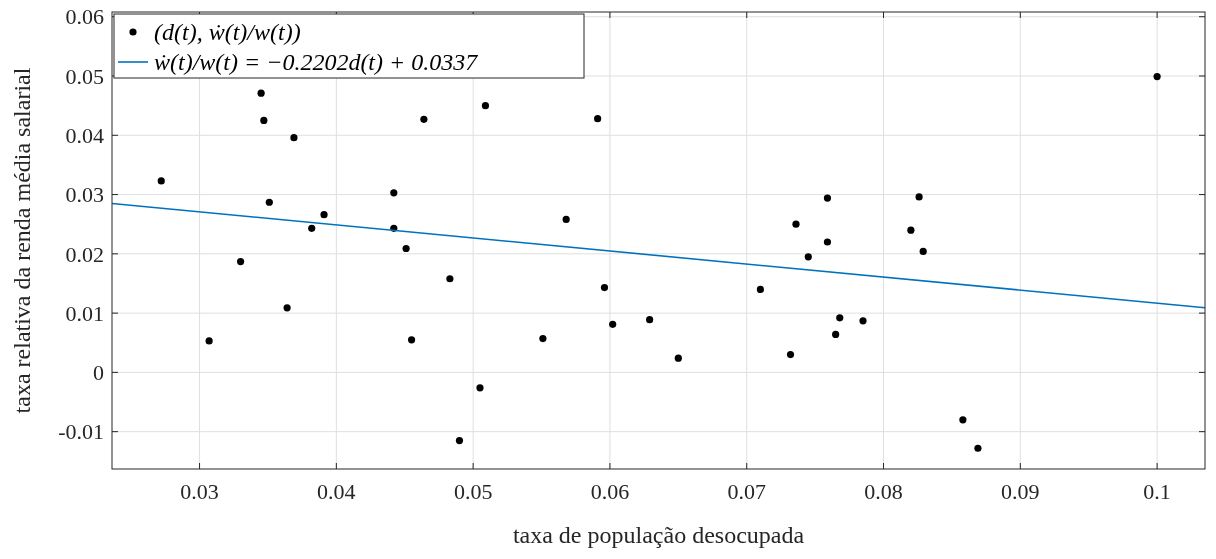 The width and height of the screenshot is (1216, 559). I want to click on x-tick-label: 0.03, so click(199, 491).